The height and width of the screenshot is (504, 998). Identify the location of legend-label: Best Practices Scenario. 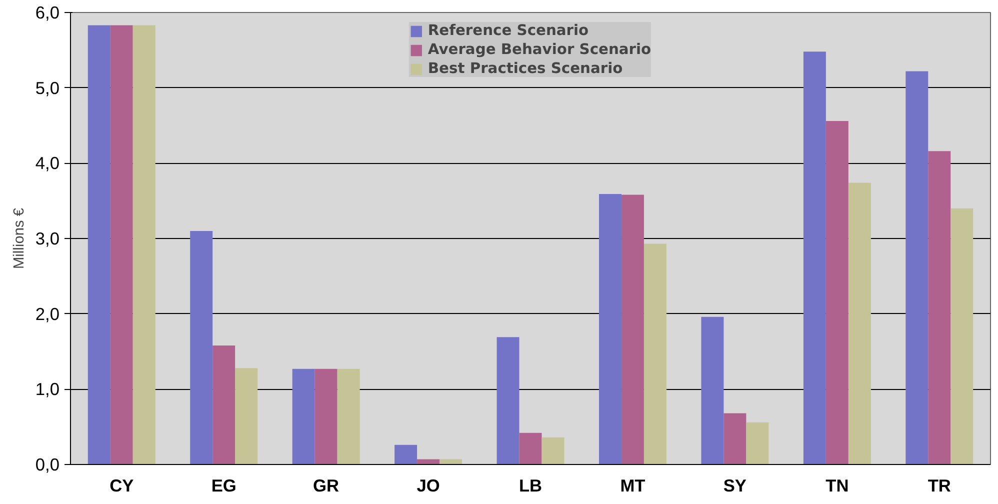
(525, 68).